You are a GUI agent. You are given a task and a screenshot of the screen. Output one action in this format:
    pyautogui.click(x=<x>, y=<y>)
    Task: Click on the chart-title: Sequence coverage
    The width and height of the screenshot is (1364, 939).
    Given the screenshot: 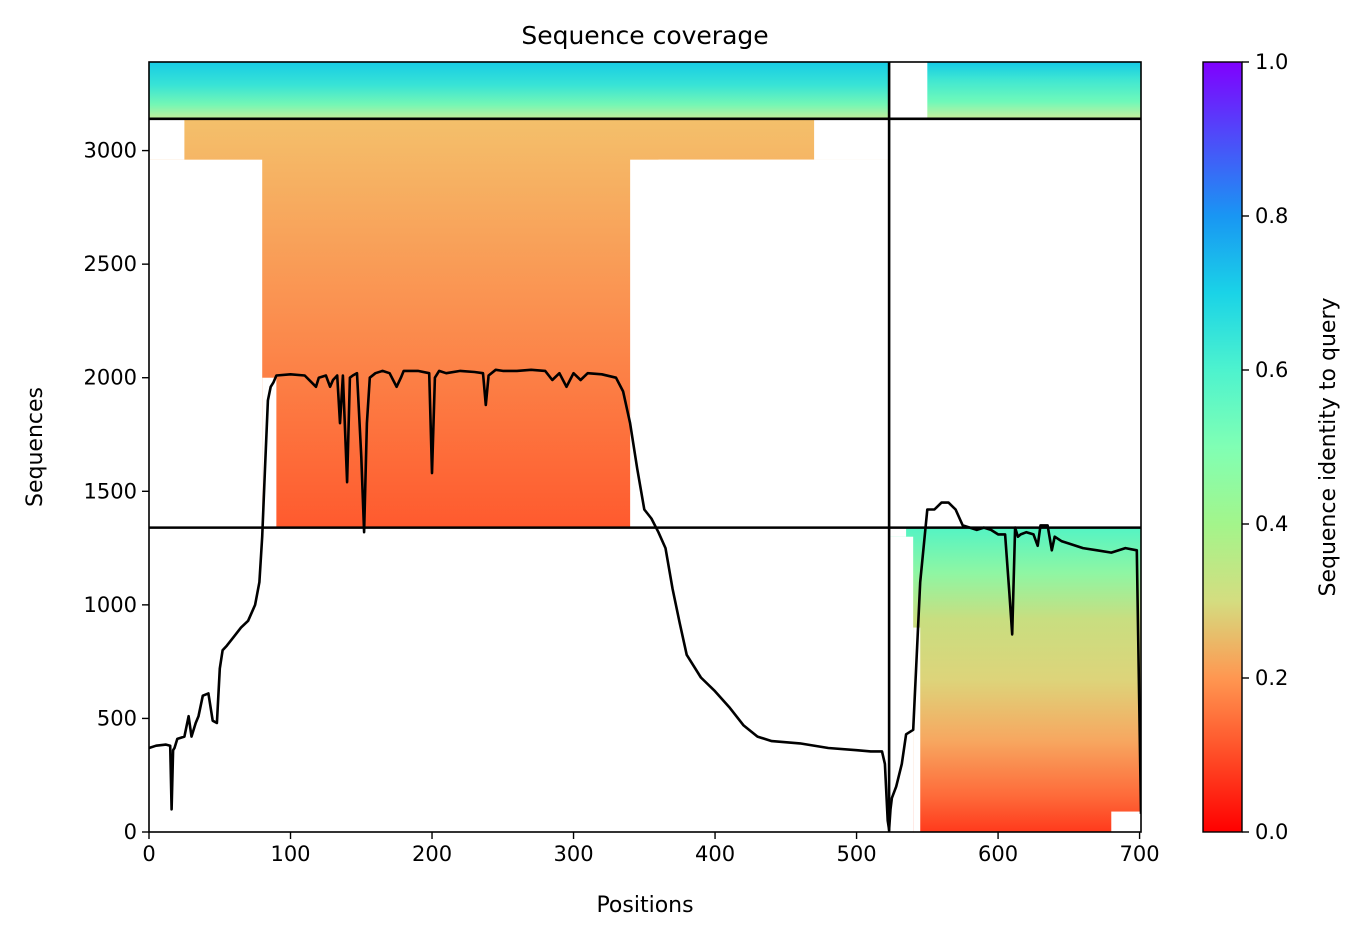 What is the action you would take?
    pyautogui.click(x=644, y=35)
    